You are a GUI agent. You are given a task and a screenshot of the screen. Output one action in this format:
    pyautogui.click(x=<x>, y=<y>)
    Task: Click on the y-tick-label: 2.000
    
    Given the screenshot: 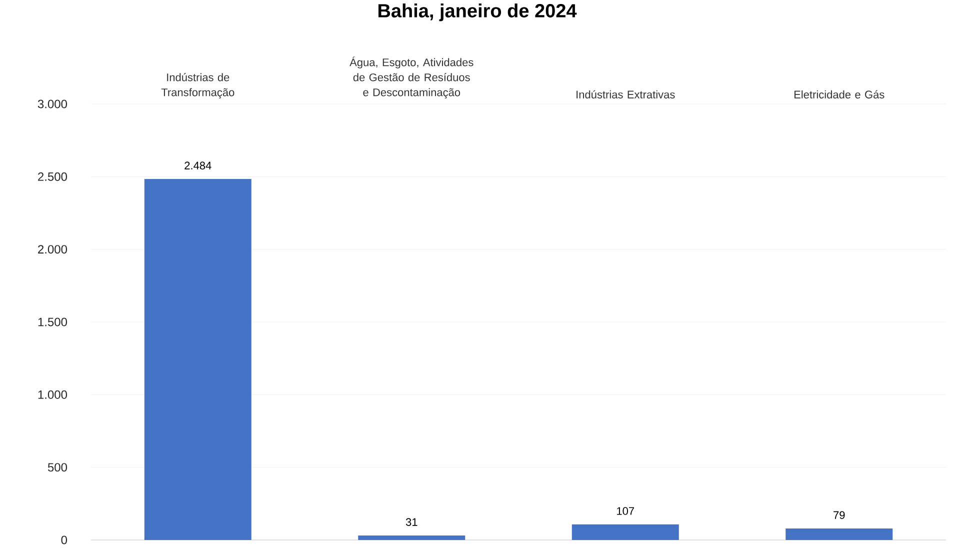 What is the action you would take?
    pyautogui.click(x=53, y=249)
    